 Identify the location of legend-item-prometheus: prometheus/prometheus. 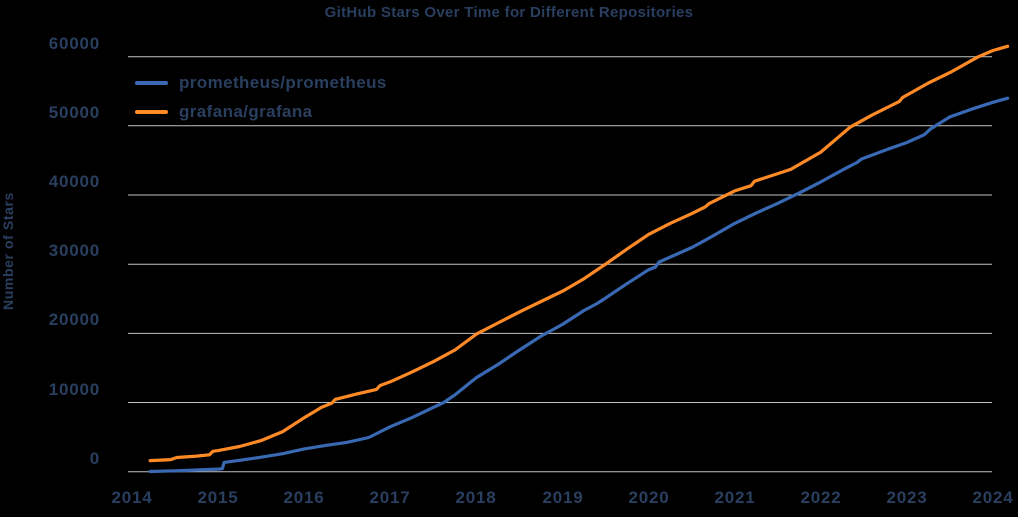
(261, 82).